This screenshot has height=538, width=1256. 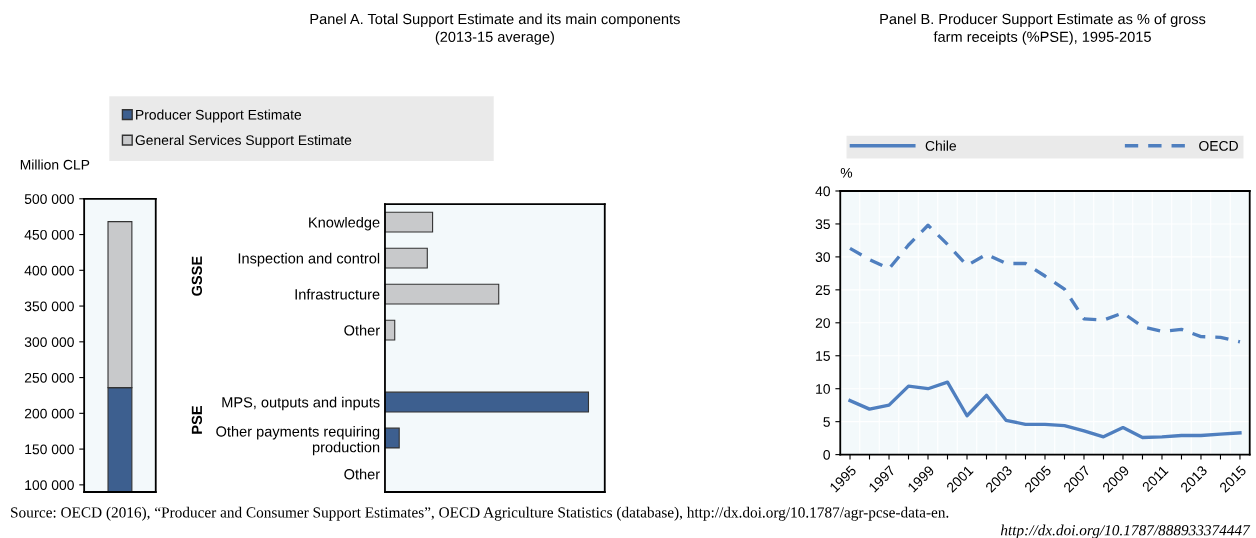 What do you see at coordinates (197, 420) in the screenshot?
I see `text: PSE` at bounding box center [197, 420].